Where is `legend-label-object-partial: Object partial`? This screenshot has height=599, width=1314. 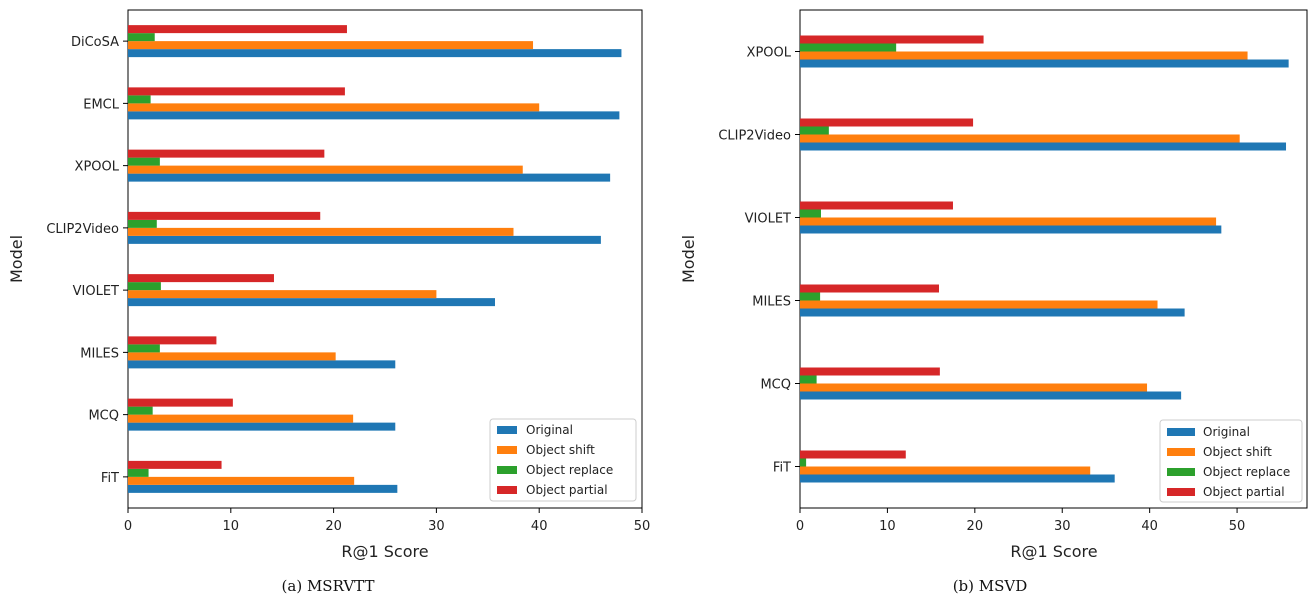
legend-label-object-partial: Object partial is located at coordinates (1244, 492).